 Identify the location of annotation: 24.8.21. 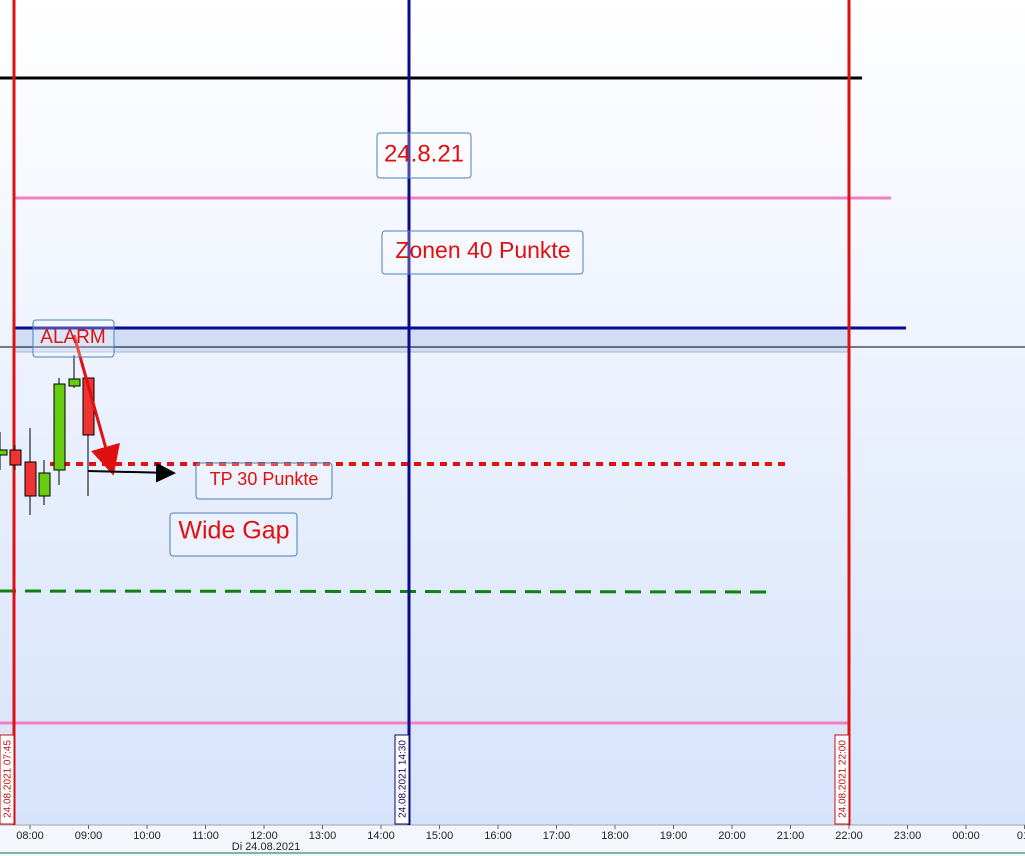
(424, 153).